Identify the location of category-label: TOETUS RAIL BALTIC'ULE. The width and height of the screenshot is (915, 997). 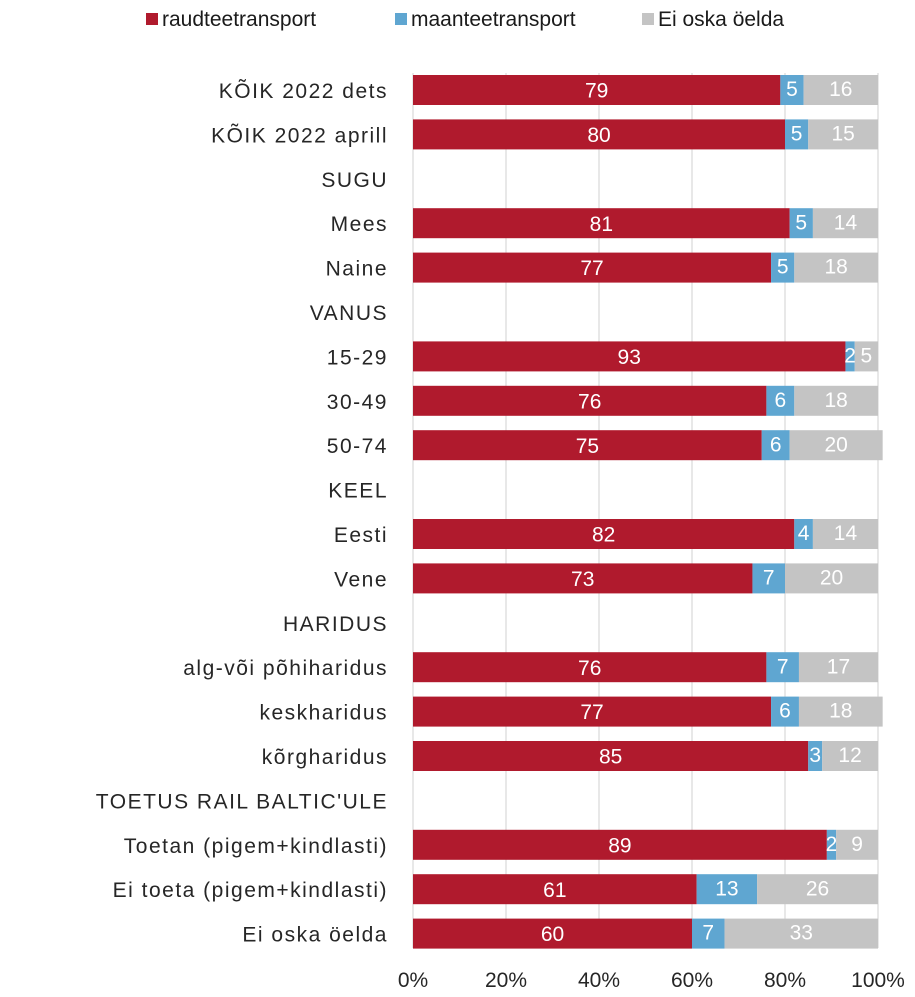
(242, 801).